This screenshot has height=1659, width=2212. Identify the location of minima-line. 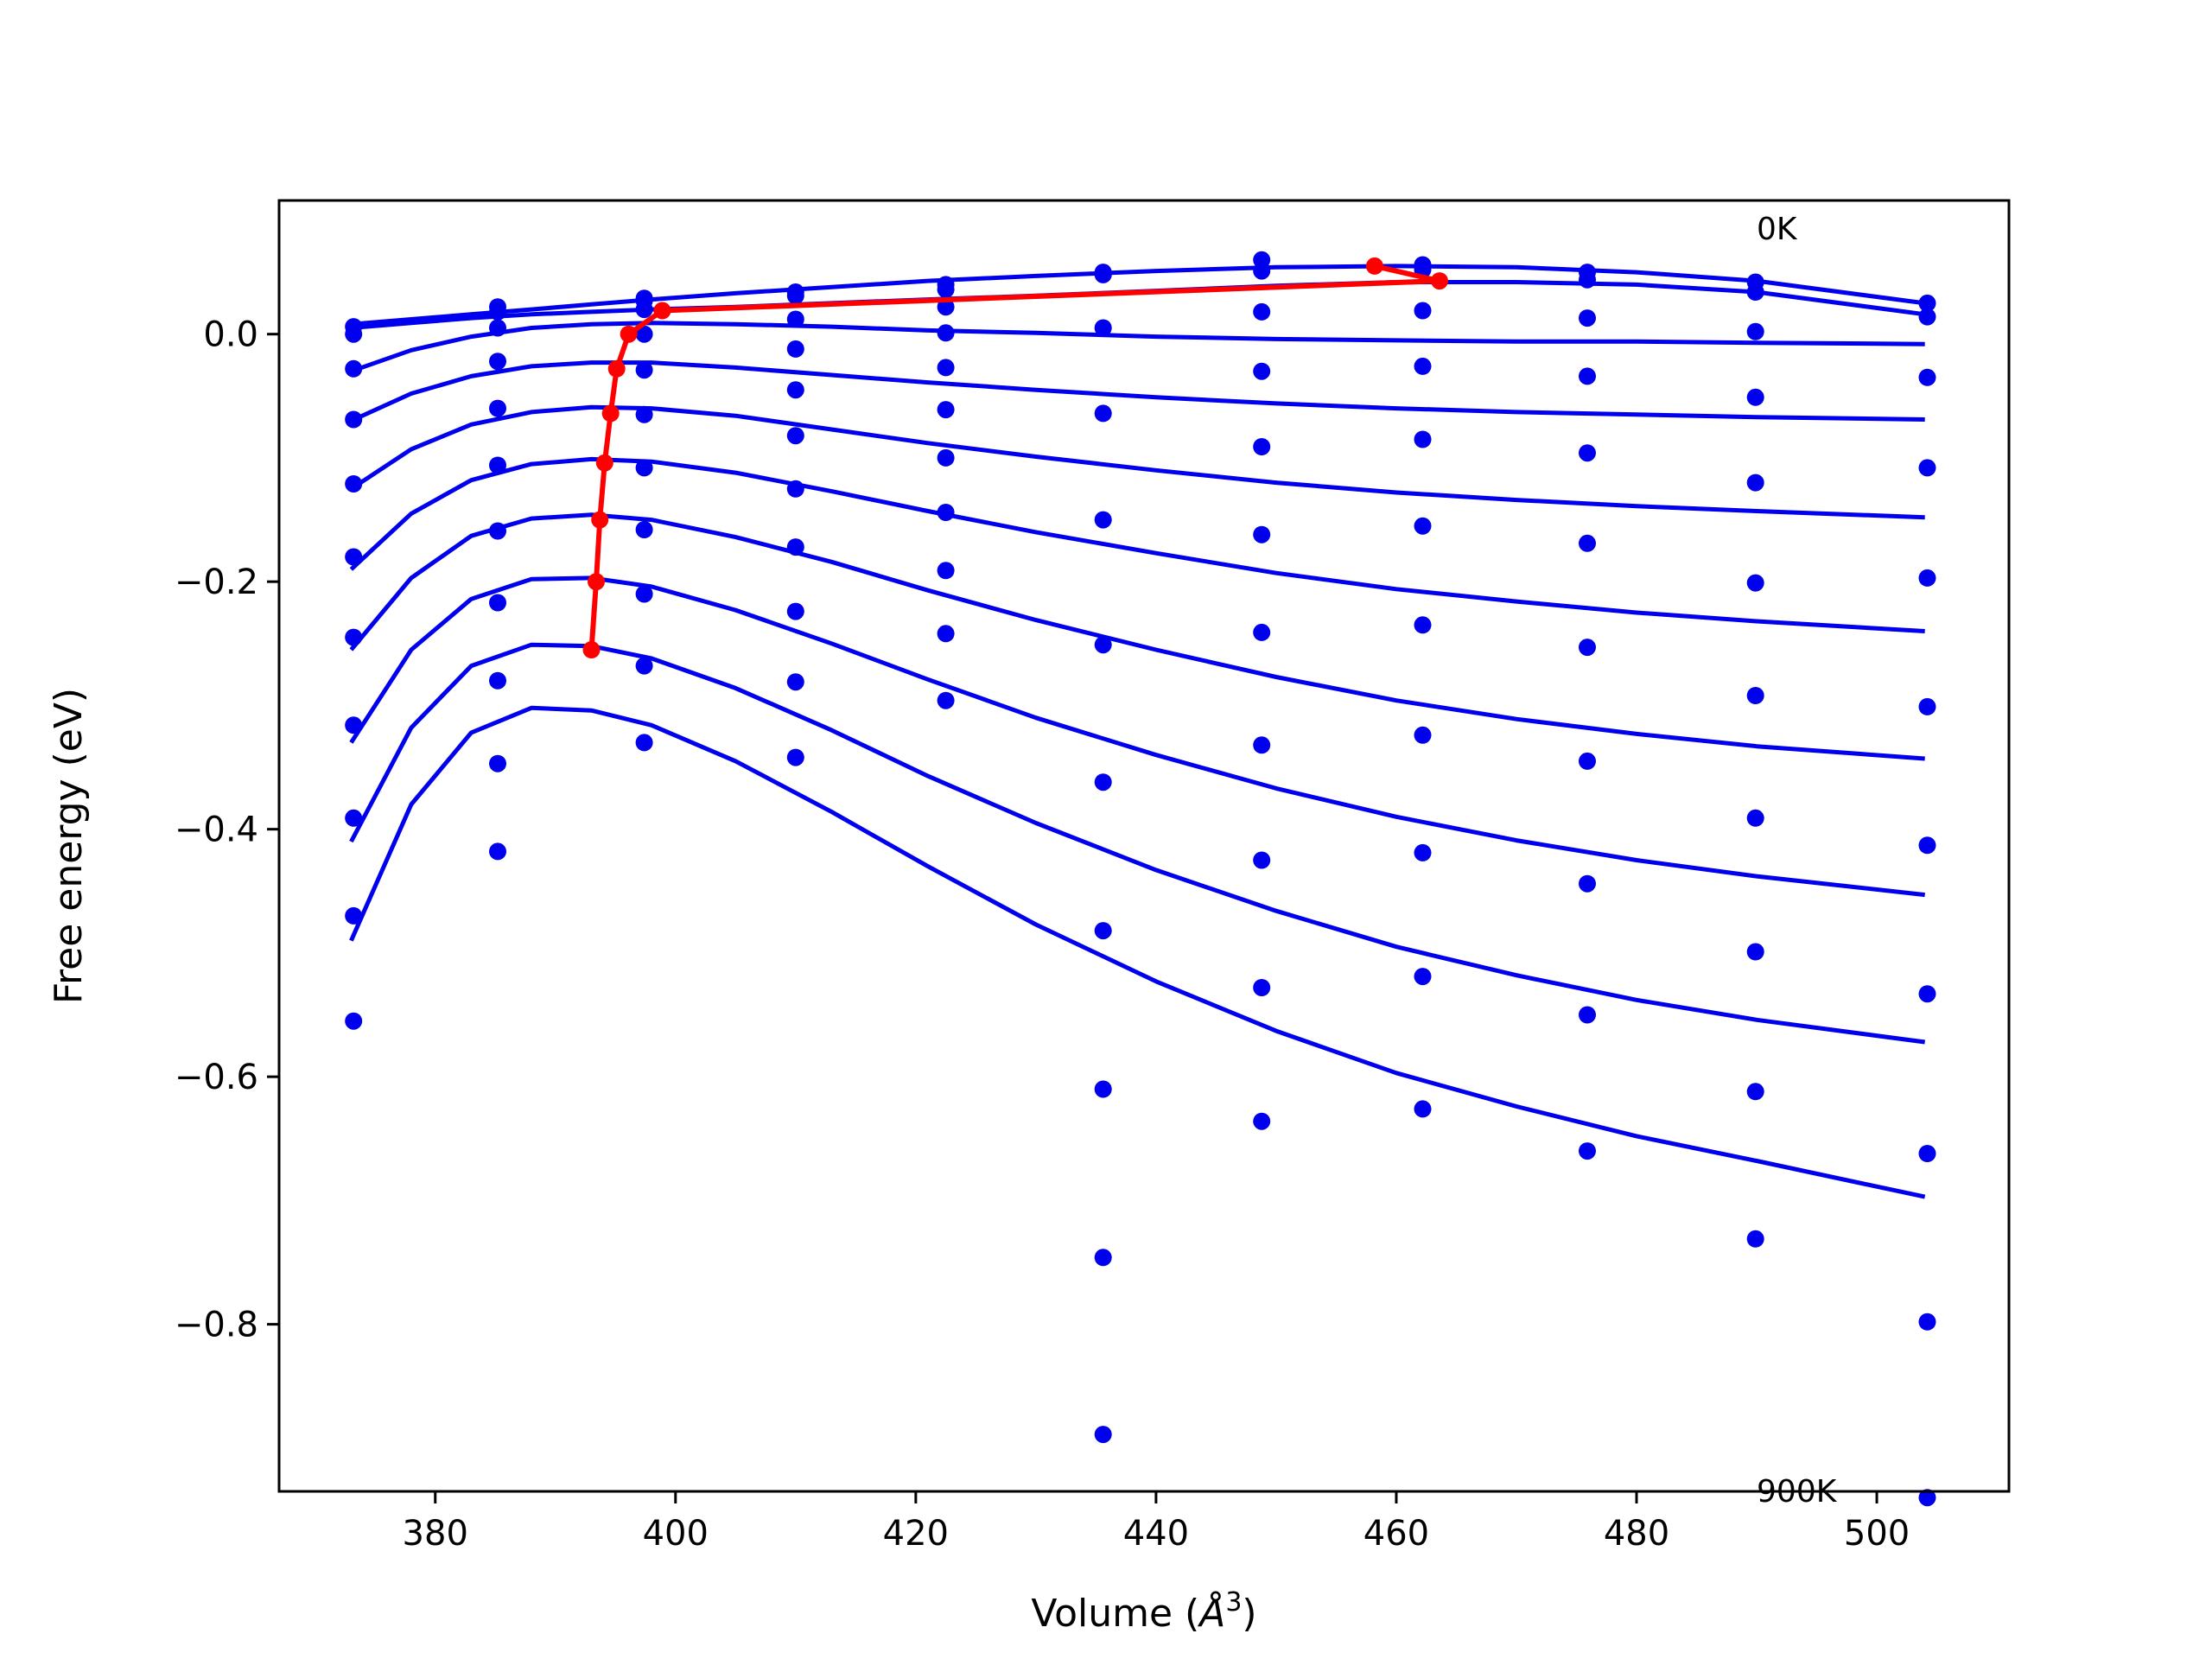
(1015, 457).